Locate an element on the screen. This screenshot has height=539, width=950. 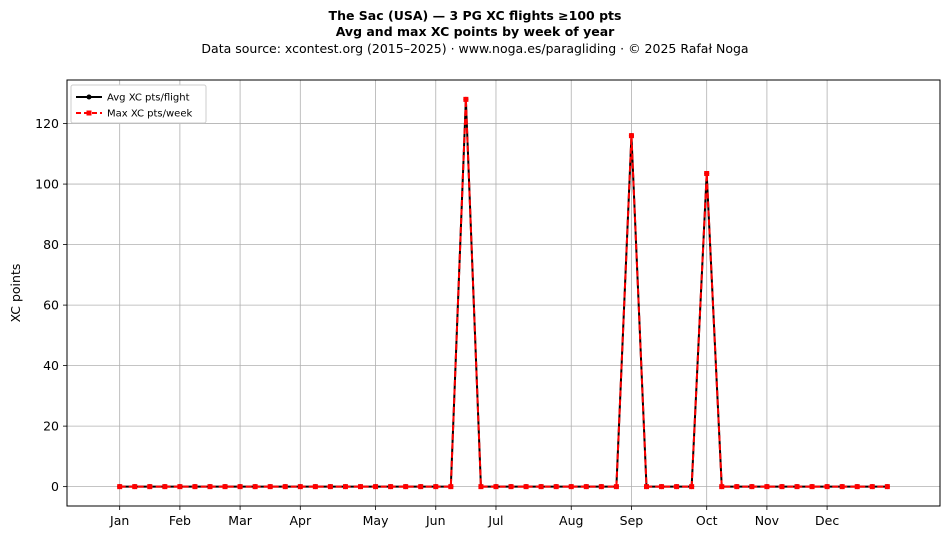
x-tick-label: Jul is located at coordinates (495, 520).